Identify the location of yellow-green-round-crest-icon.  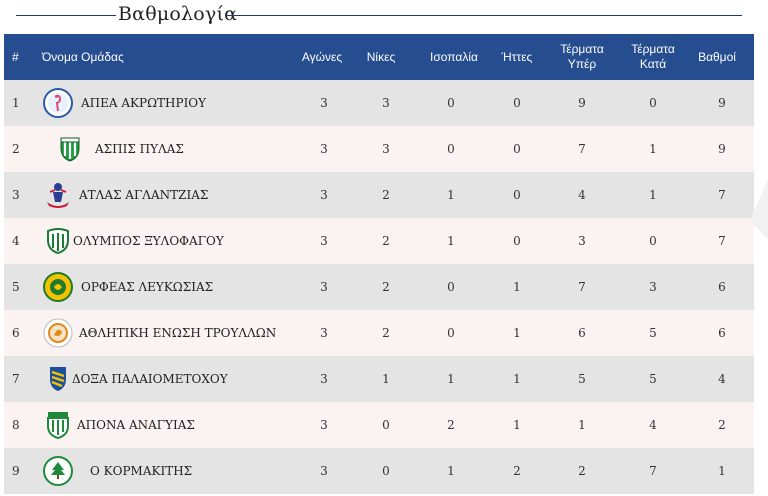
(58, 287).